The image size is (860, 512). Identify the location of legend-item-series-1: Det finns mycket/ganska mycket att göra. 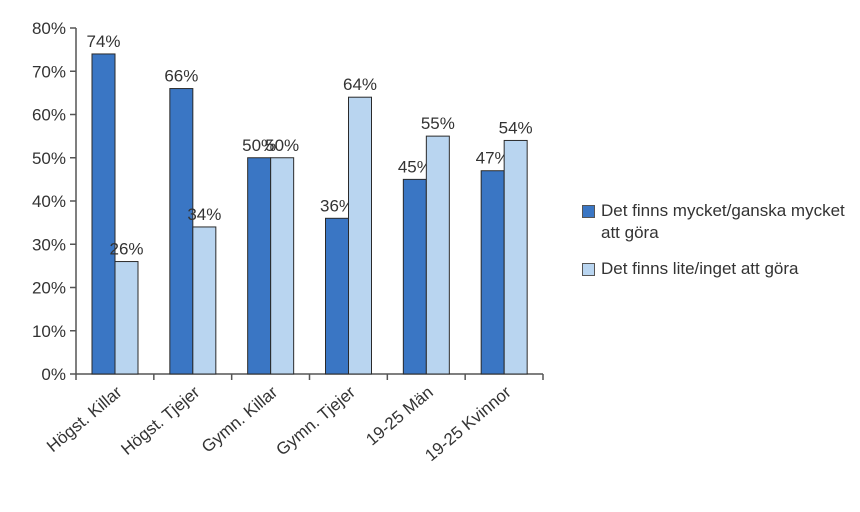
(719, 222).